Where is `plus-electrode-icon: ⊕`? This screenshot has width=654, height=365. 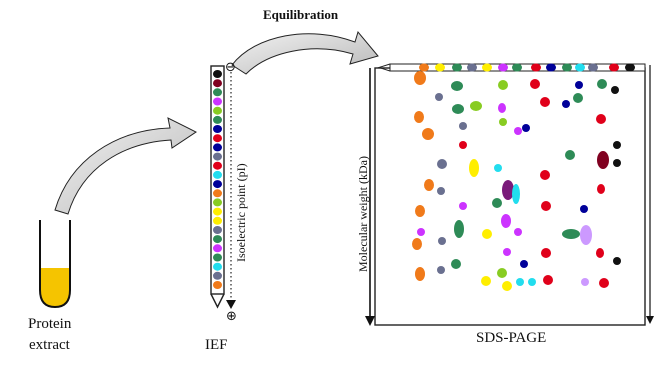 plus-electrode-icon: ⊕ is located at coordinates (231, 316).